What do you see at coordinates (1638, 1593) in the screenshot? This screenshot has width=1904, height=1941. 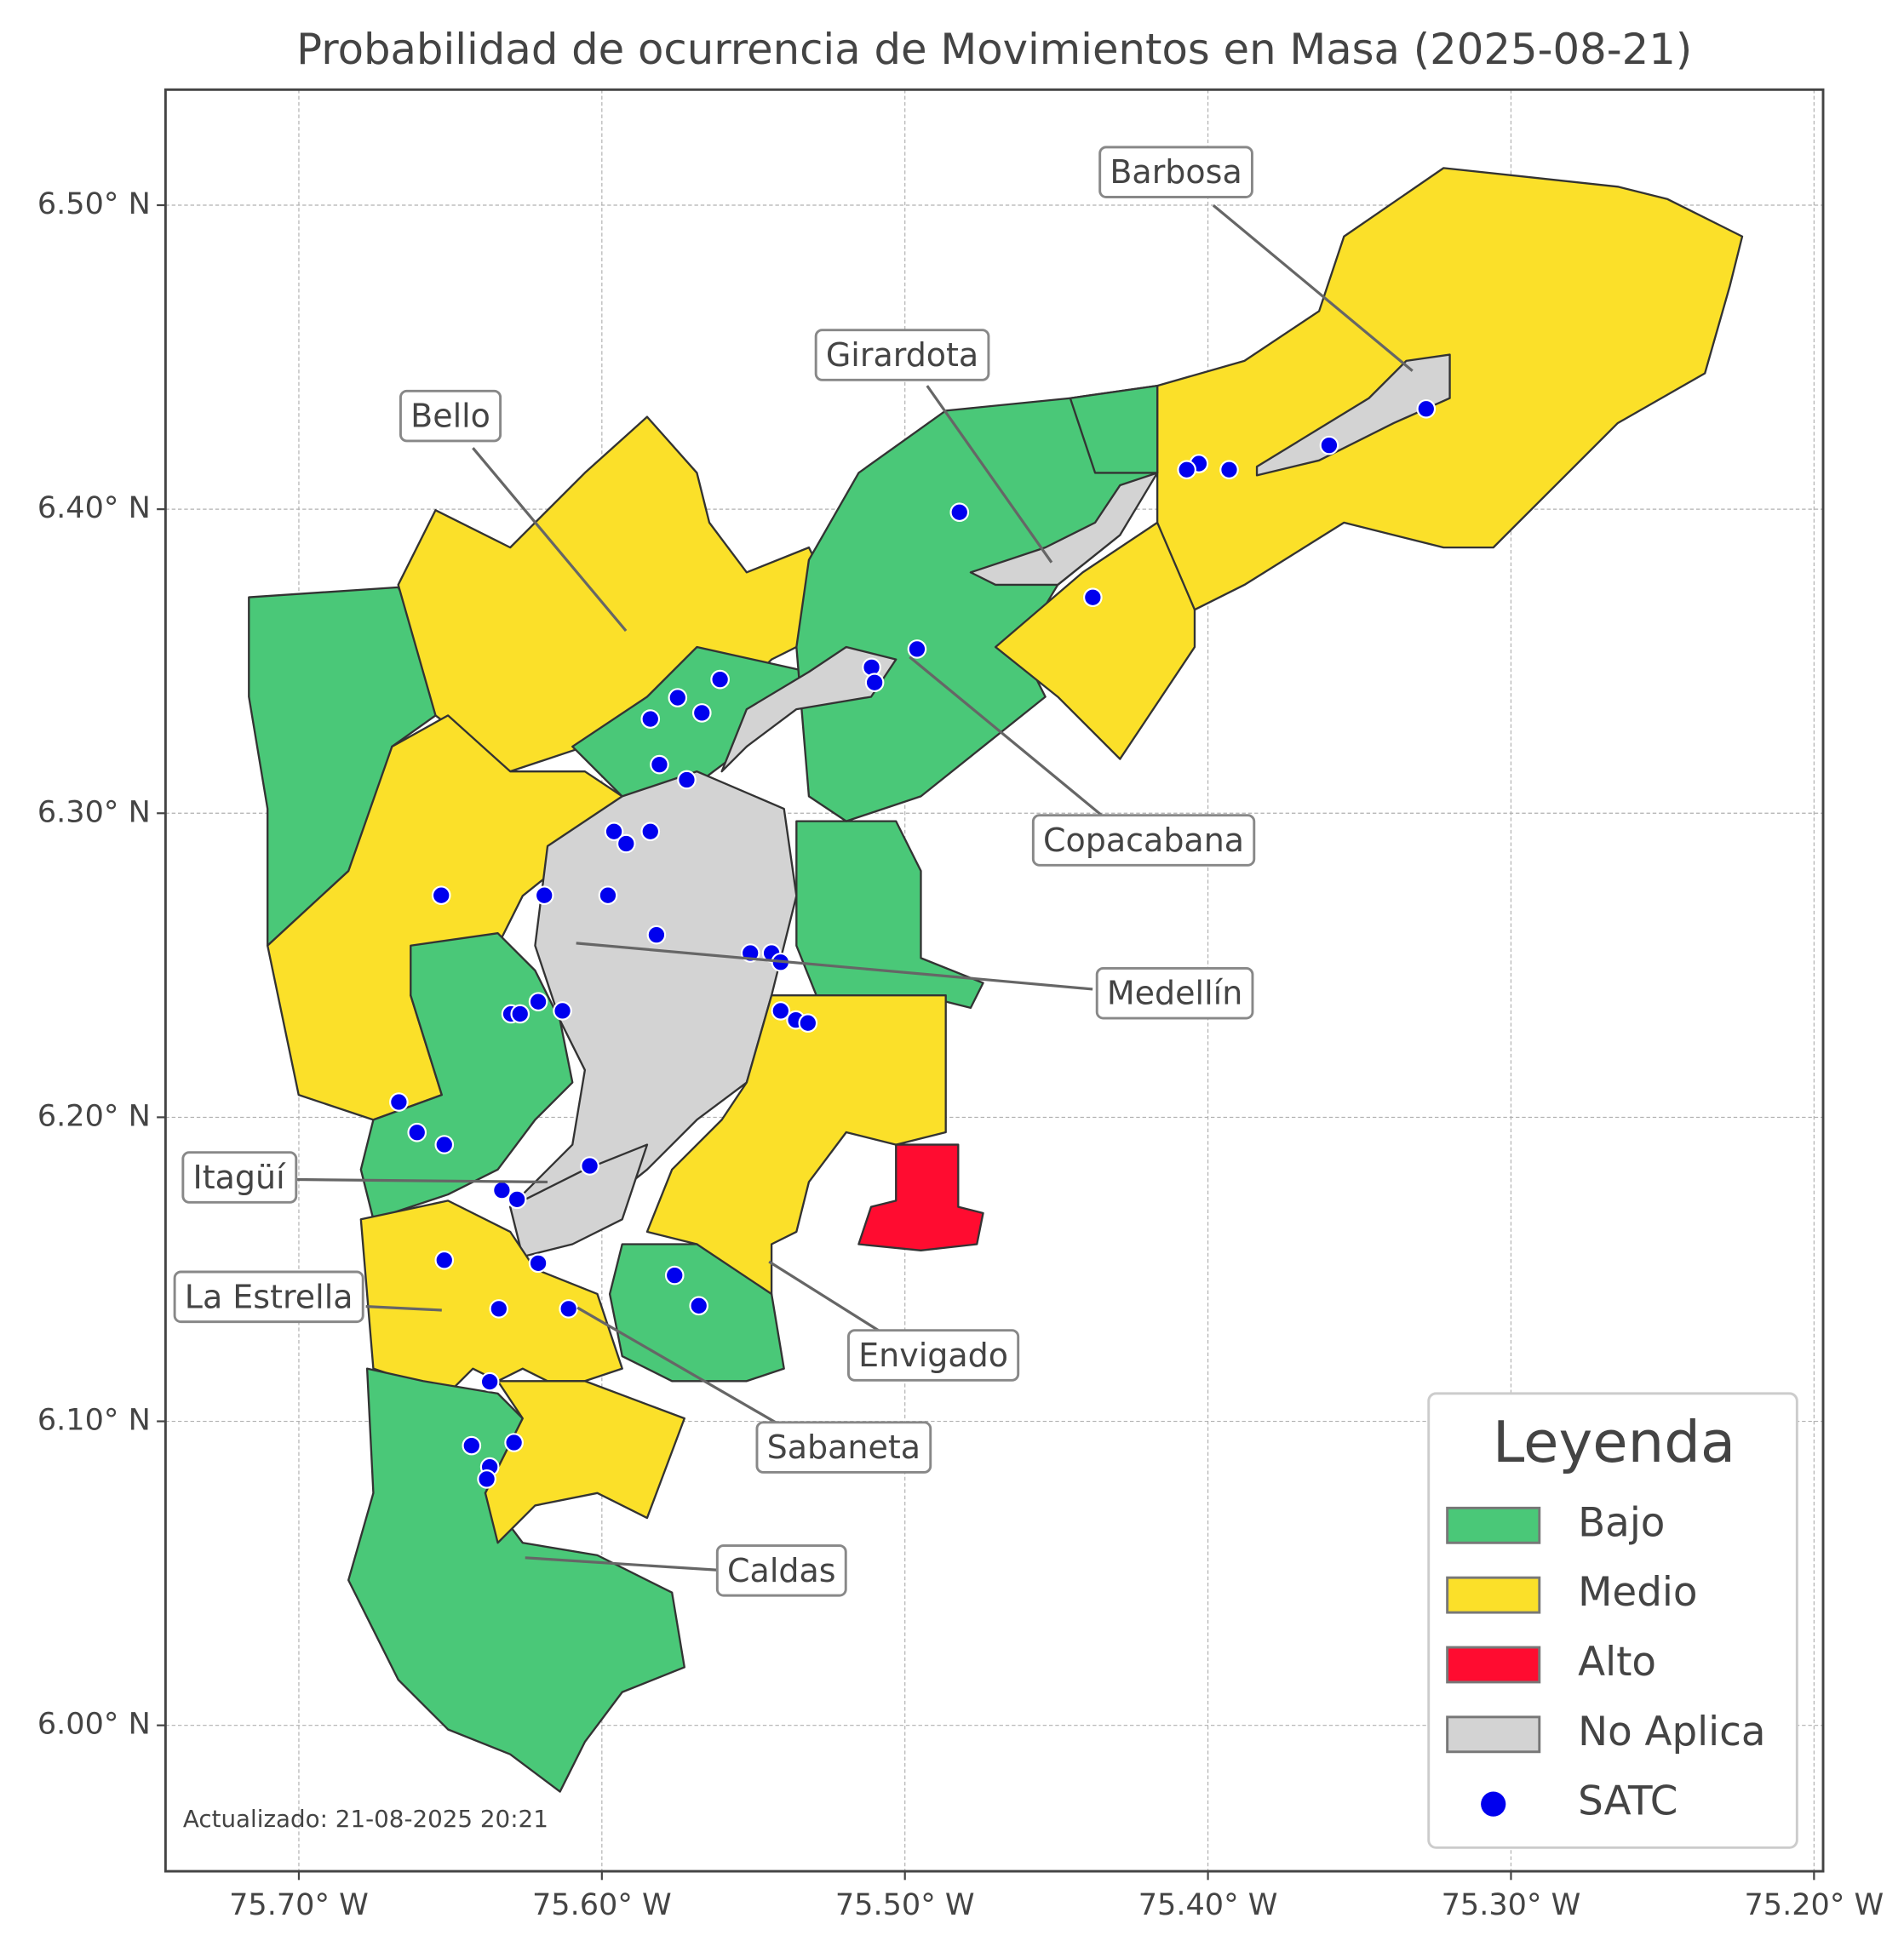 I see `legend-label: Medio` at bounding box center [1638, 1593].